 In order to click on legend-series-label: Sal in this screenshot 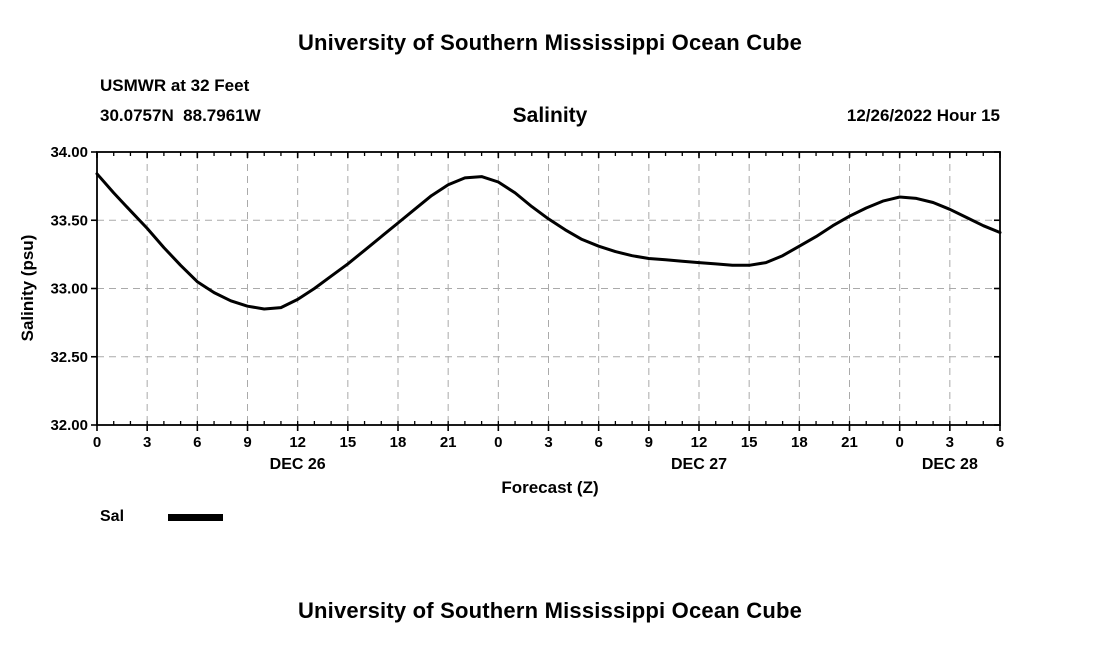, I will do `click(112, 516)`.